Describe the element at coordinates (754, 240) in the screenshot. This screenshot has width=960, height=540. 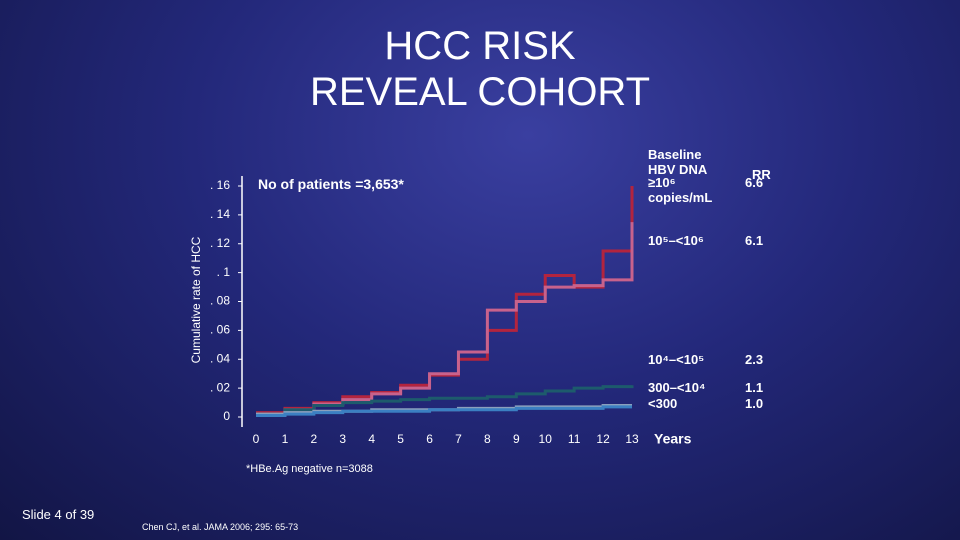
I see `legend-rr: 6.1` at that location.